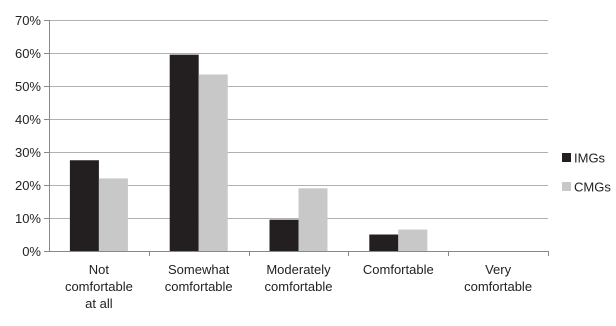 The image size is (616, 326). What do you see at coordinates (28, 86) in the screenshot?
I see `y-tick-label: 50%` at bounding box center [28, 86].